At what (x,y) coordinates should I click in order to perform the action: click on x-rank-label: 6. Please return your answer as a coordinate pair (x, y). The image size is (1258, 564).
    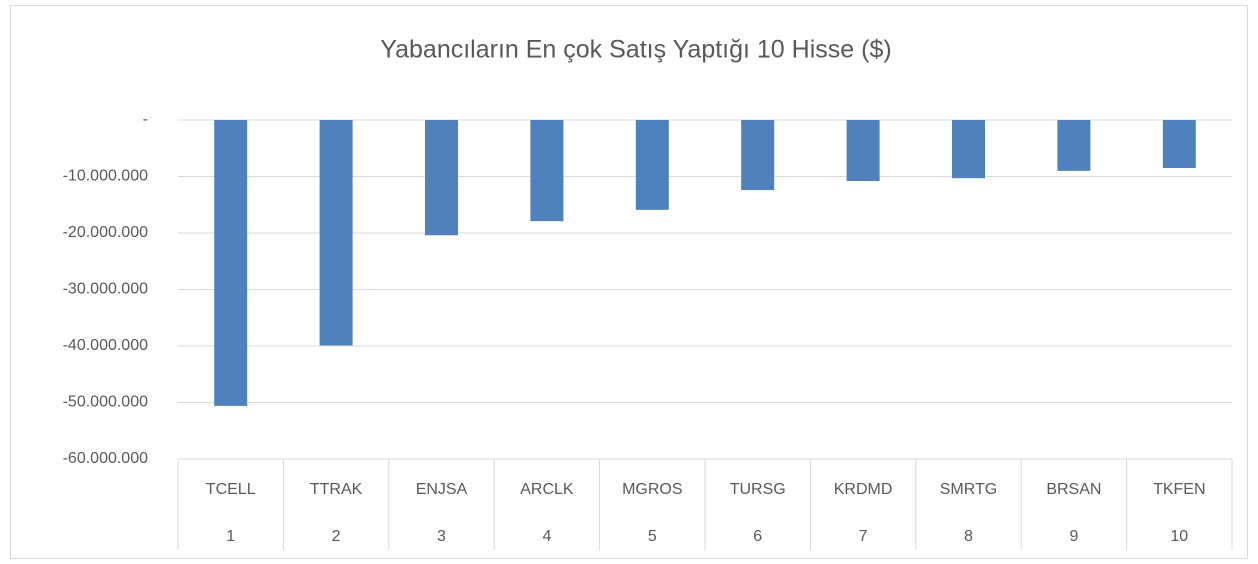
    Looking at the image, I should click on (757, 536).